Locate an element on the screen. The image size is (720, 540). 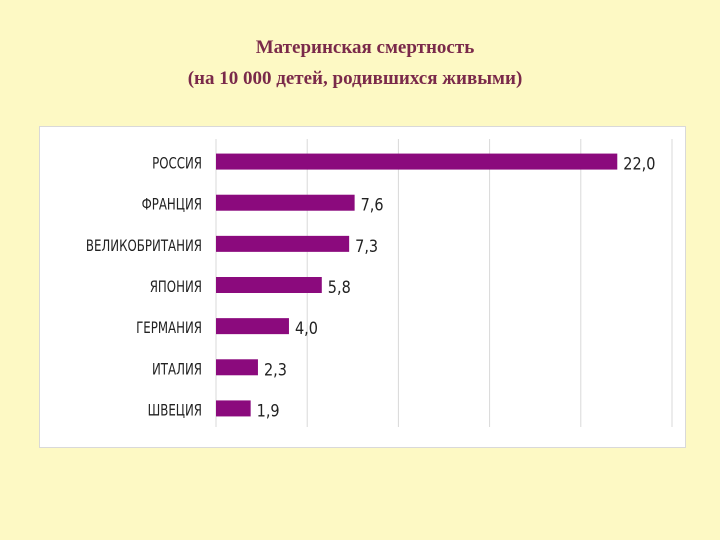
chart-title-line-1: Материнская смертность is located at coordinates (365, 47).